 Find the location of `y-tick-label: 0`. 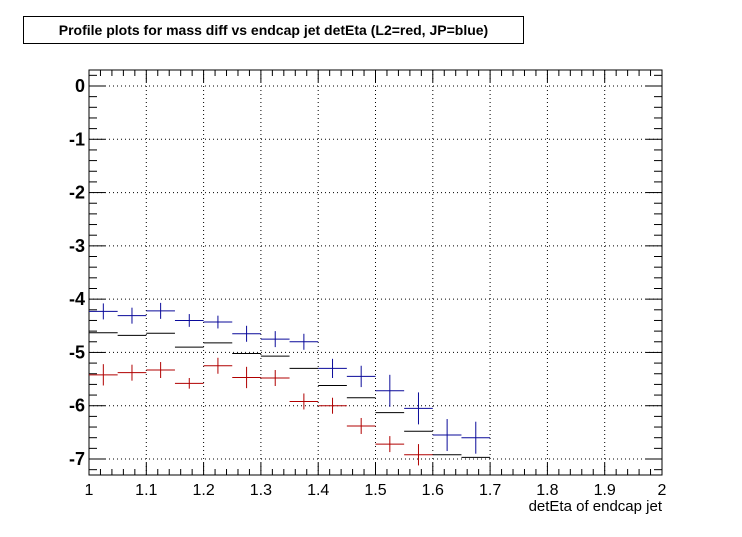

y-tick-label: 0 is located at coordinates (80, 86).